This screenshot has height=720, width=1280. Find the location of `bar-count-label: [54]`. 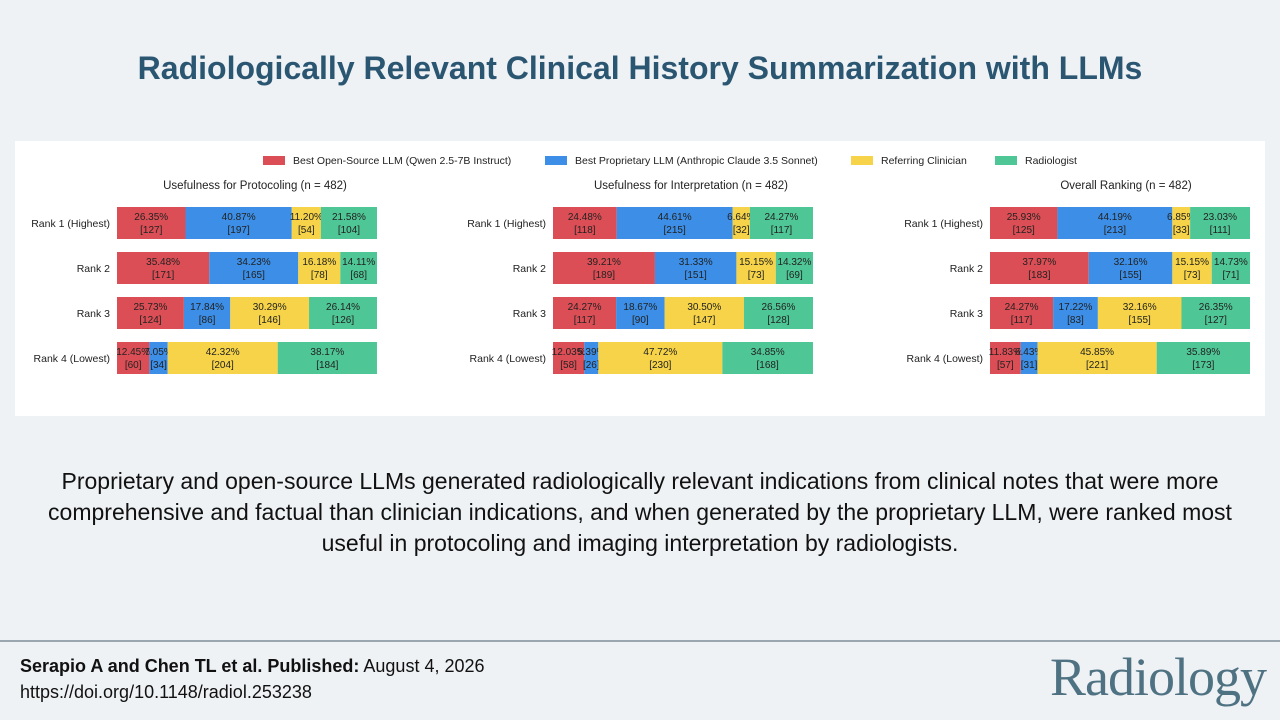

bar-count-label: [54] is located at coordinates (306, 230).